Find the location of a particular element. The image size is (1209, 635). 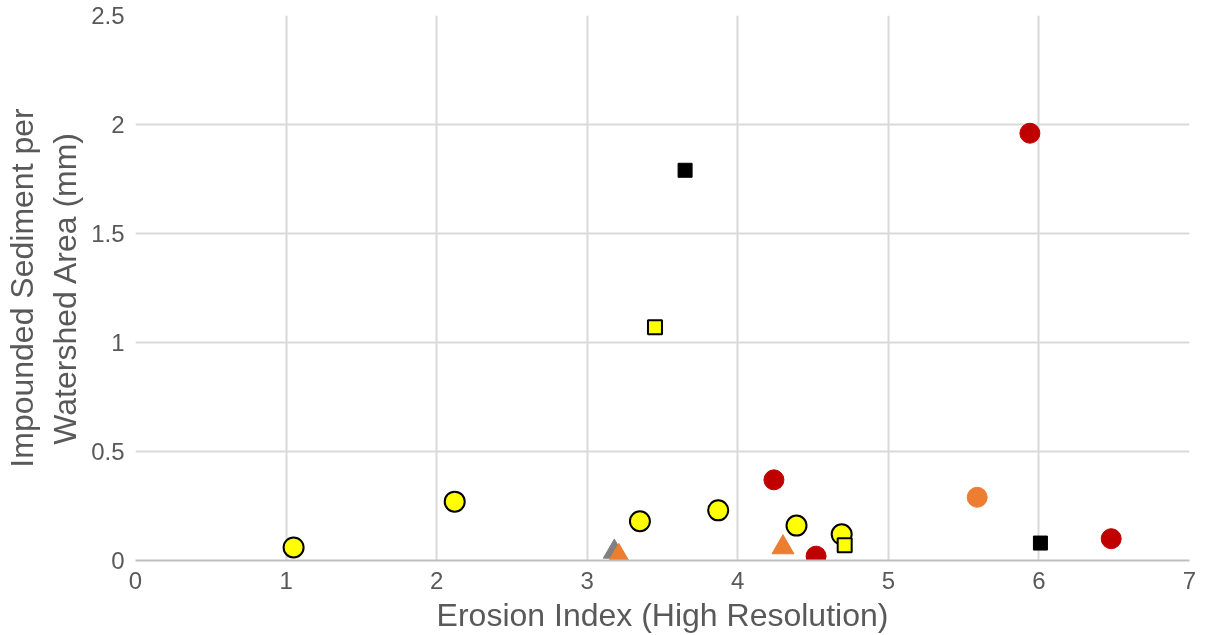

x-tick-label: 1 is located at coordinates (286, 580).